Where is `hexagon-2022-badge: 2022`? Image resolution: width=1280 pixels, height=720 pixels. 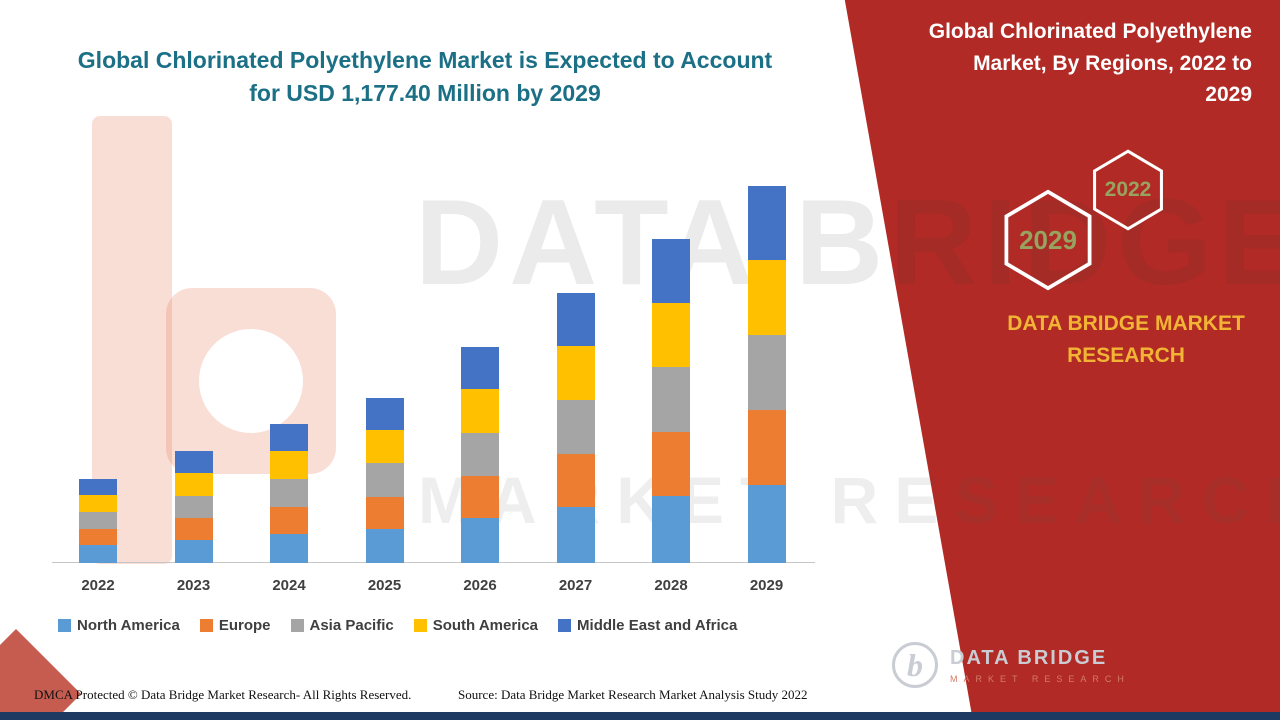
hexagon-2022-badge: 2022 is located at coordinates (1128, 190).